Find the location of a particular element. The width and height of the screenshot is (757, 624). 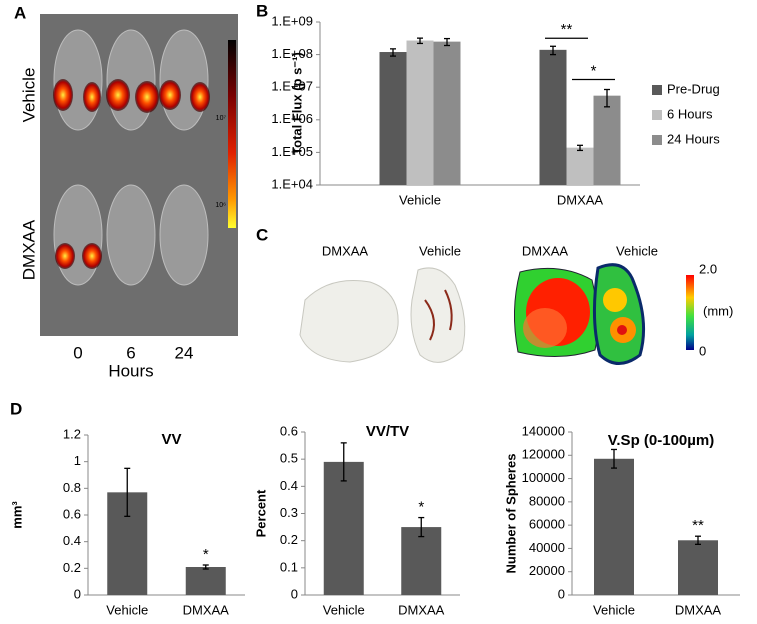

colorbar-label: 0 is located at coordinates (702, 350).